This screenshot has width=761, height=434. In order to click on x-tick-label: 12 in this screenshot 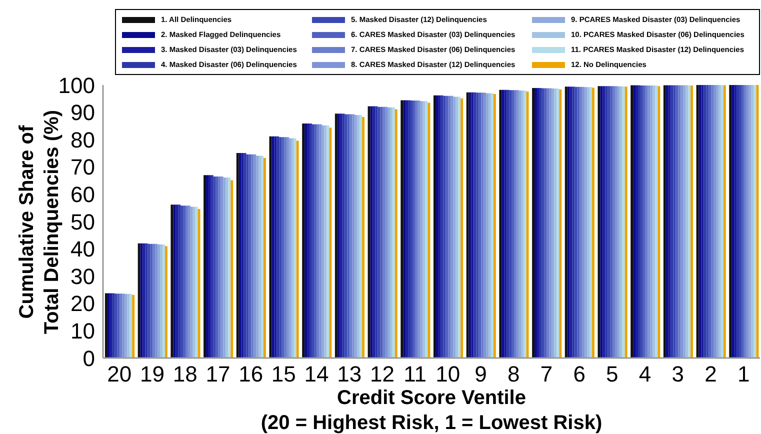, I will do `click(382, 374)`.